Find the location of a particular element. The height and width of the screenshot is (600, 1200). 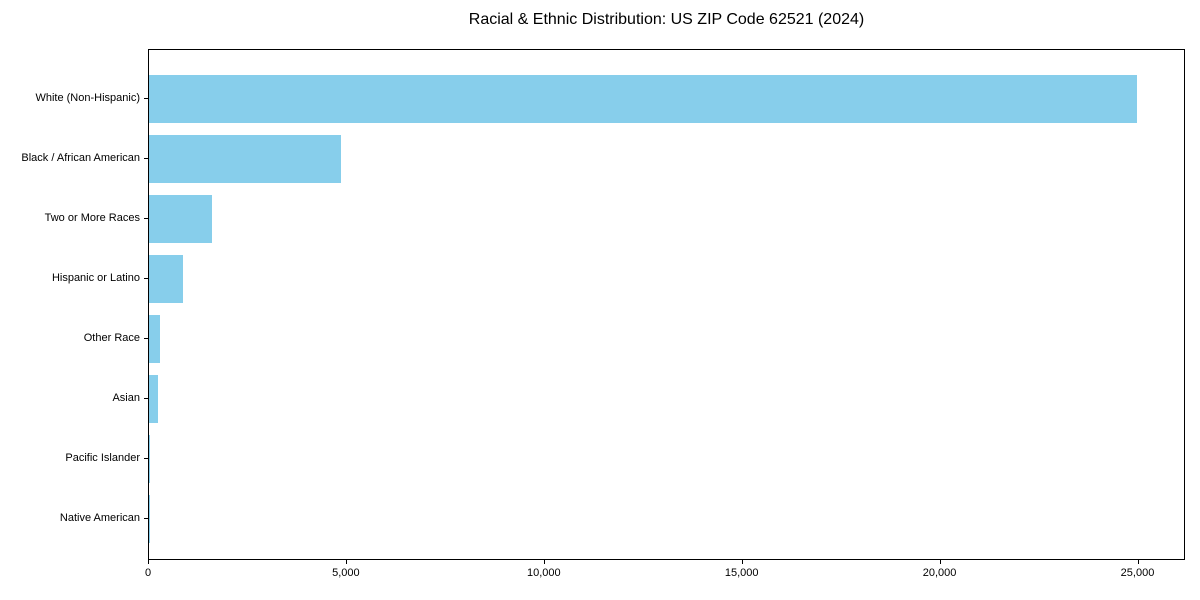

y-tick-label: Black / African American is located at coordinates (80, 158).